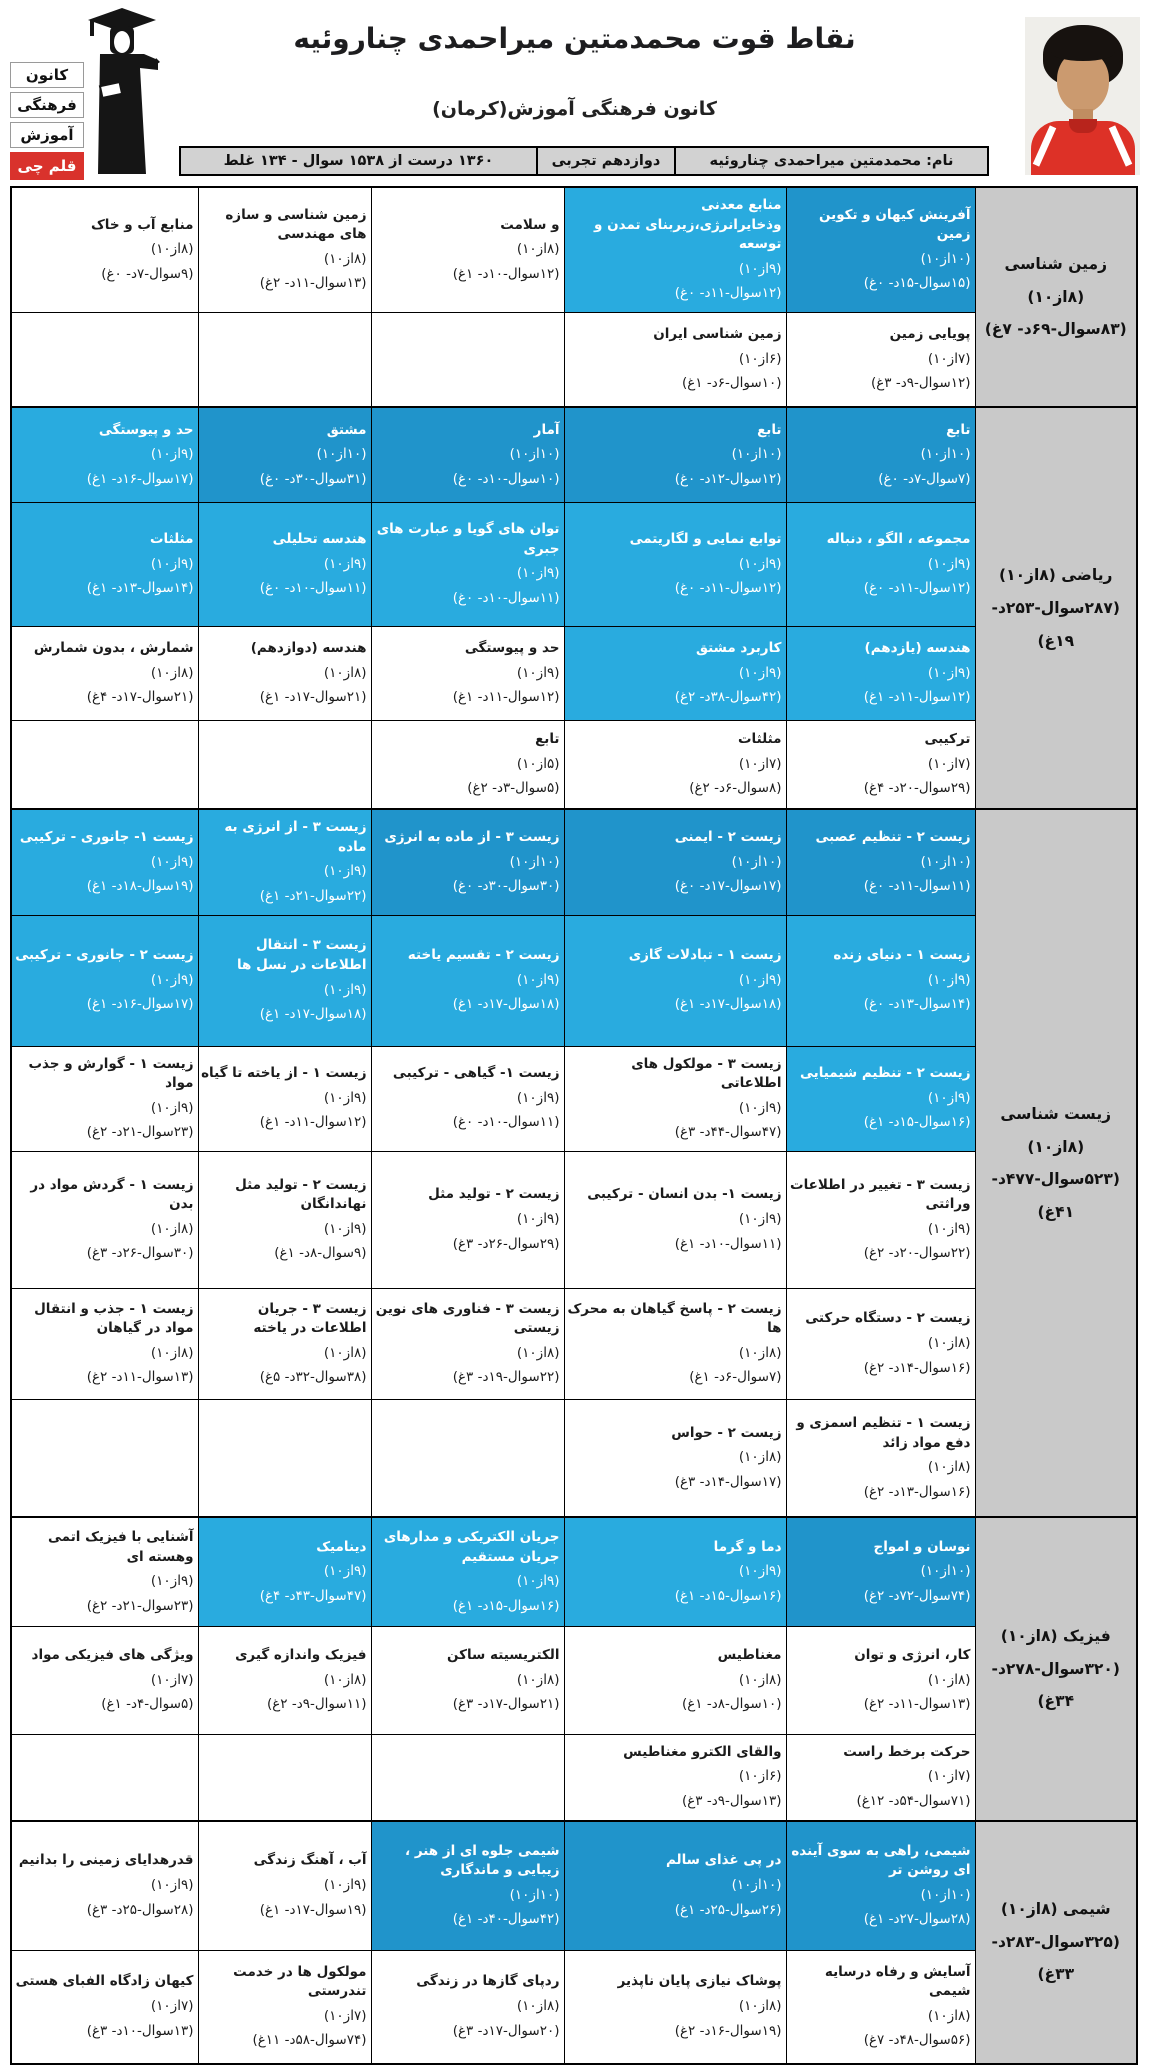 The width and height of the screenshot is (1149, 2065). Describe the element at coordinates (301, 1194) in the screenshot. I see `topic-title: زیست ۲ - تولید مثل نهاندانگان` at that location.